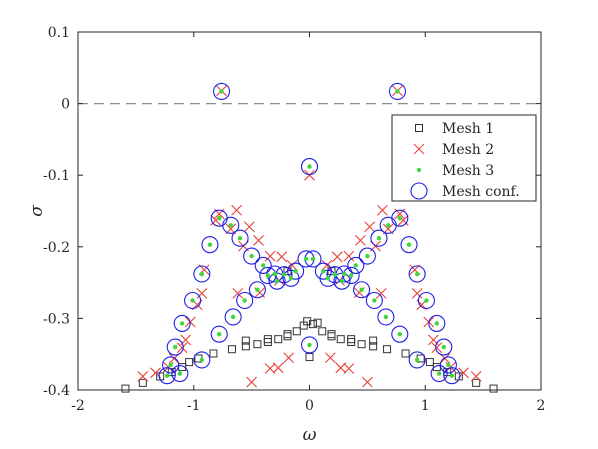 This screenshot has height=449, width=598. What do you see at coordinates (56, 248) in the screenshot?
I see `y-tick-label: -0.2` at bounding box center [56, 248].